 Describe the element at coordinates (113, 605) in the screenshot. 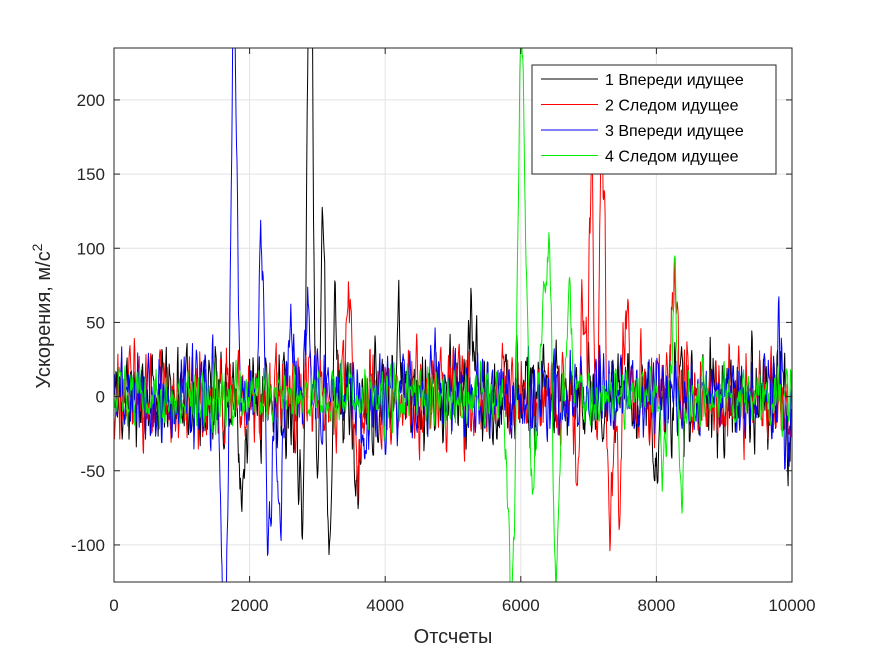

I see `x-tick-label: 0` at that location.